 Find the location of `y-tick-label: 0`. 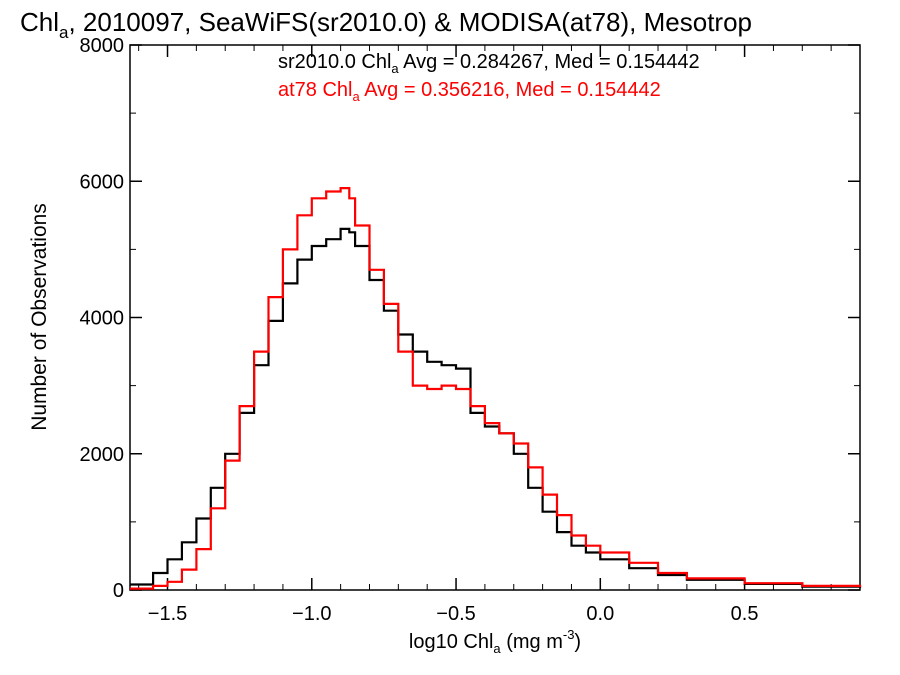

y-tick-label: 0 is located at coordinates (118, 591).